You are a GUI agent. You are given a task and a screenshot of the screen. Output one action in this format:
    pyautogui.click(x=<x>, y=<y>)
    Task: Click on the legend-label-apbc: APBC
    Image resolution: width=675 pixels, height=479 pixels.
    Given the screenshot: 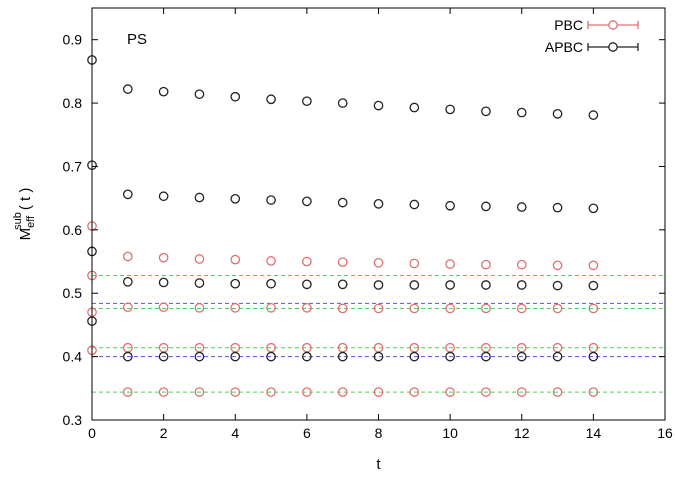 What is the action you would take?
    pyautogui.click(x=564, y=47)
    